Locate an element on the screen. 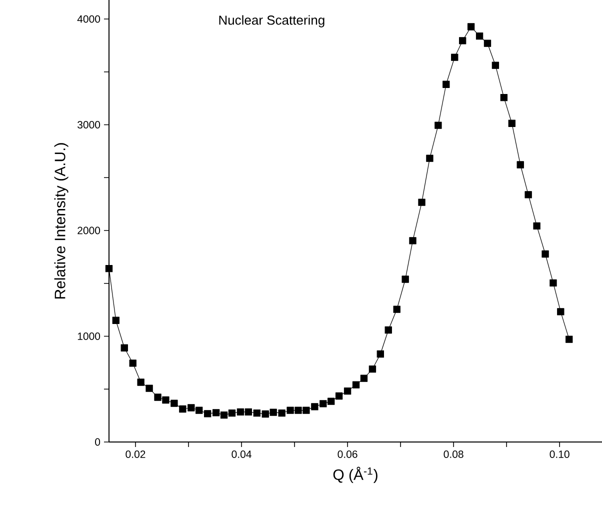 This screenshot has height=516, width=602. text: Nuclear Scattering is located at coordinates (271, 21).